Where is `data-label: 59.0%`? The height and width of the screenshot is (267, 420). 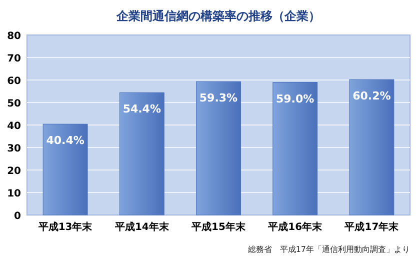
data-label: 59.0% is located at coordinates (295, 99).